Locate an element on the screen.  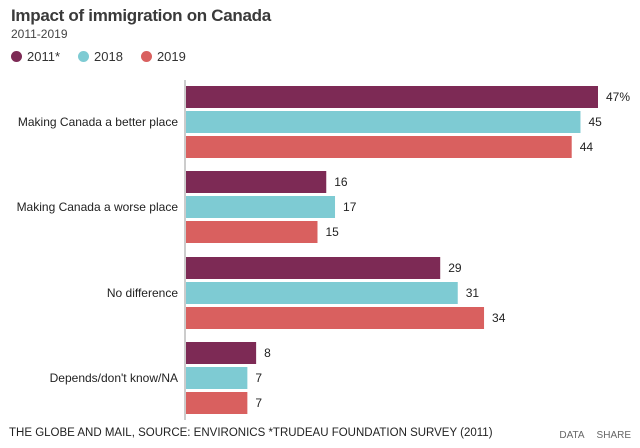
data-label: 16 is located at coordinates (341, 182).